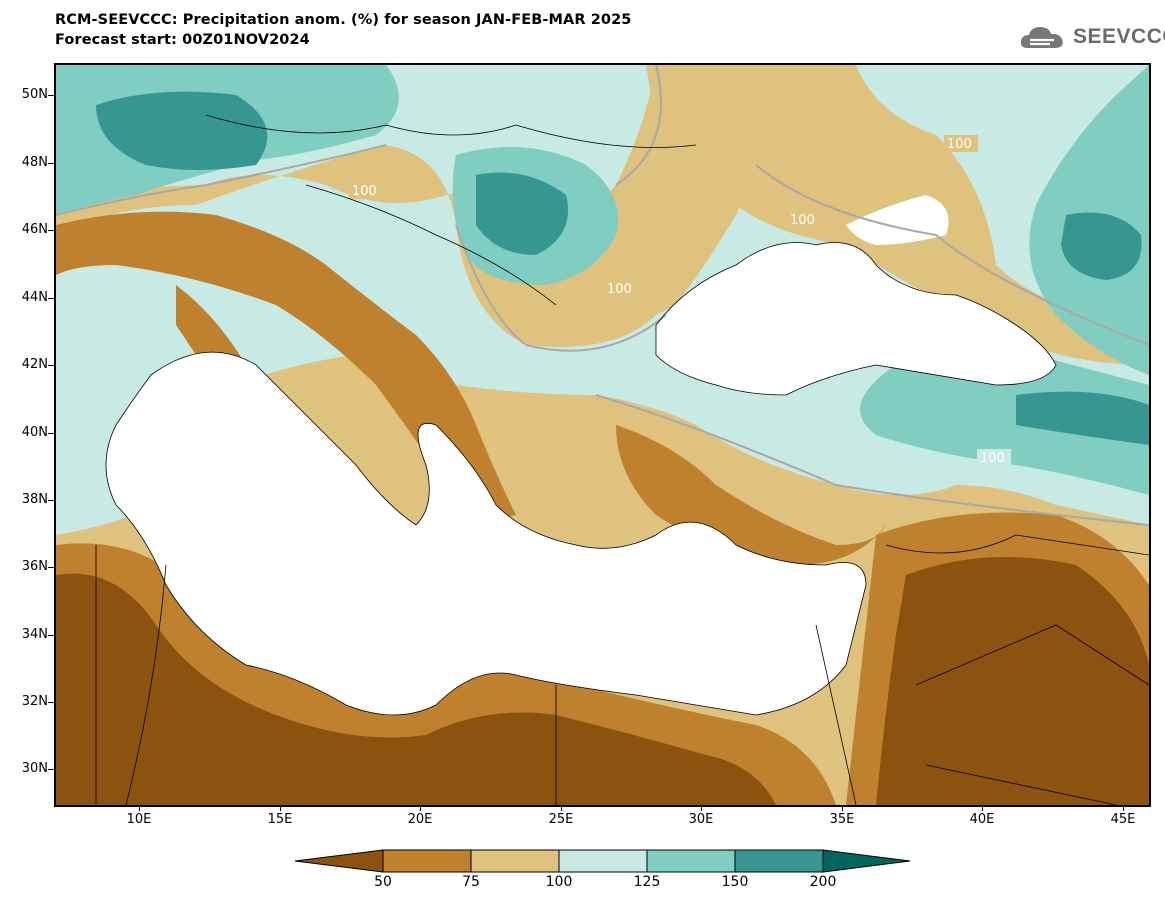  What do you see at coordinates (34, 364) in the screenshot?
I see `lat-label-42n: 42N` at bounding box center [34, 364].